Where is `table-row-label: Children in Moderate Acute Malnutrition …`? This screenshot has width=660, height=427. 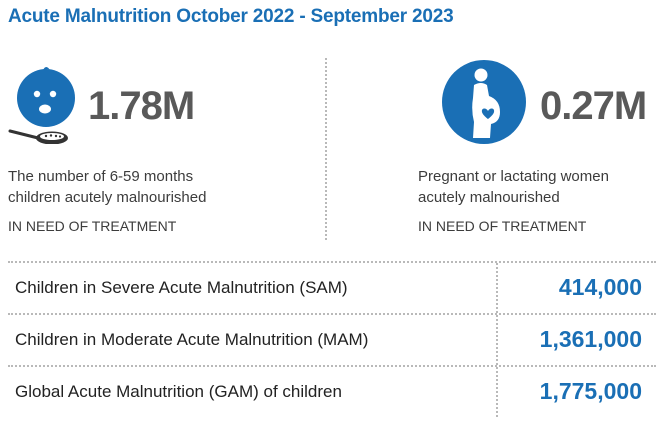 table-row-label: Children in Moderate Acute Malnutrition … is located at coordinates (191, 340).